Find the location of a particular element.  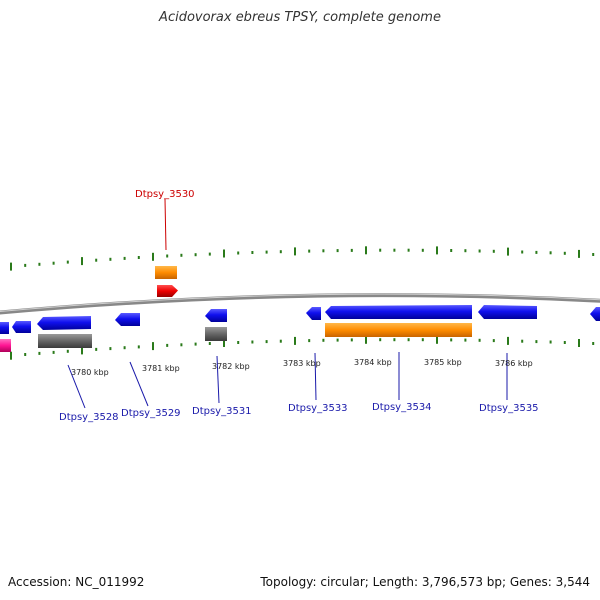

other-feature-edge is located at coordinates (5, 345).